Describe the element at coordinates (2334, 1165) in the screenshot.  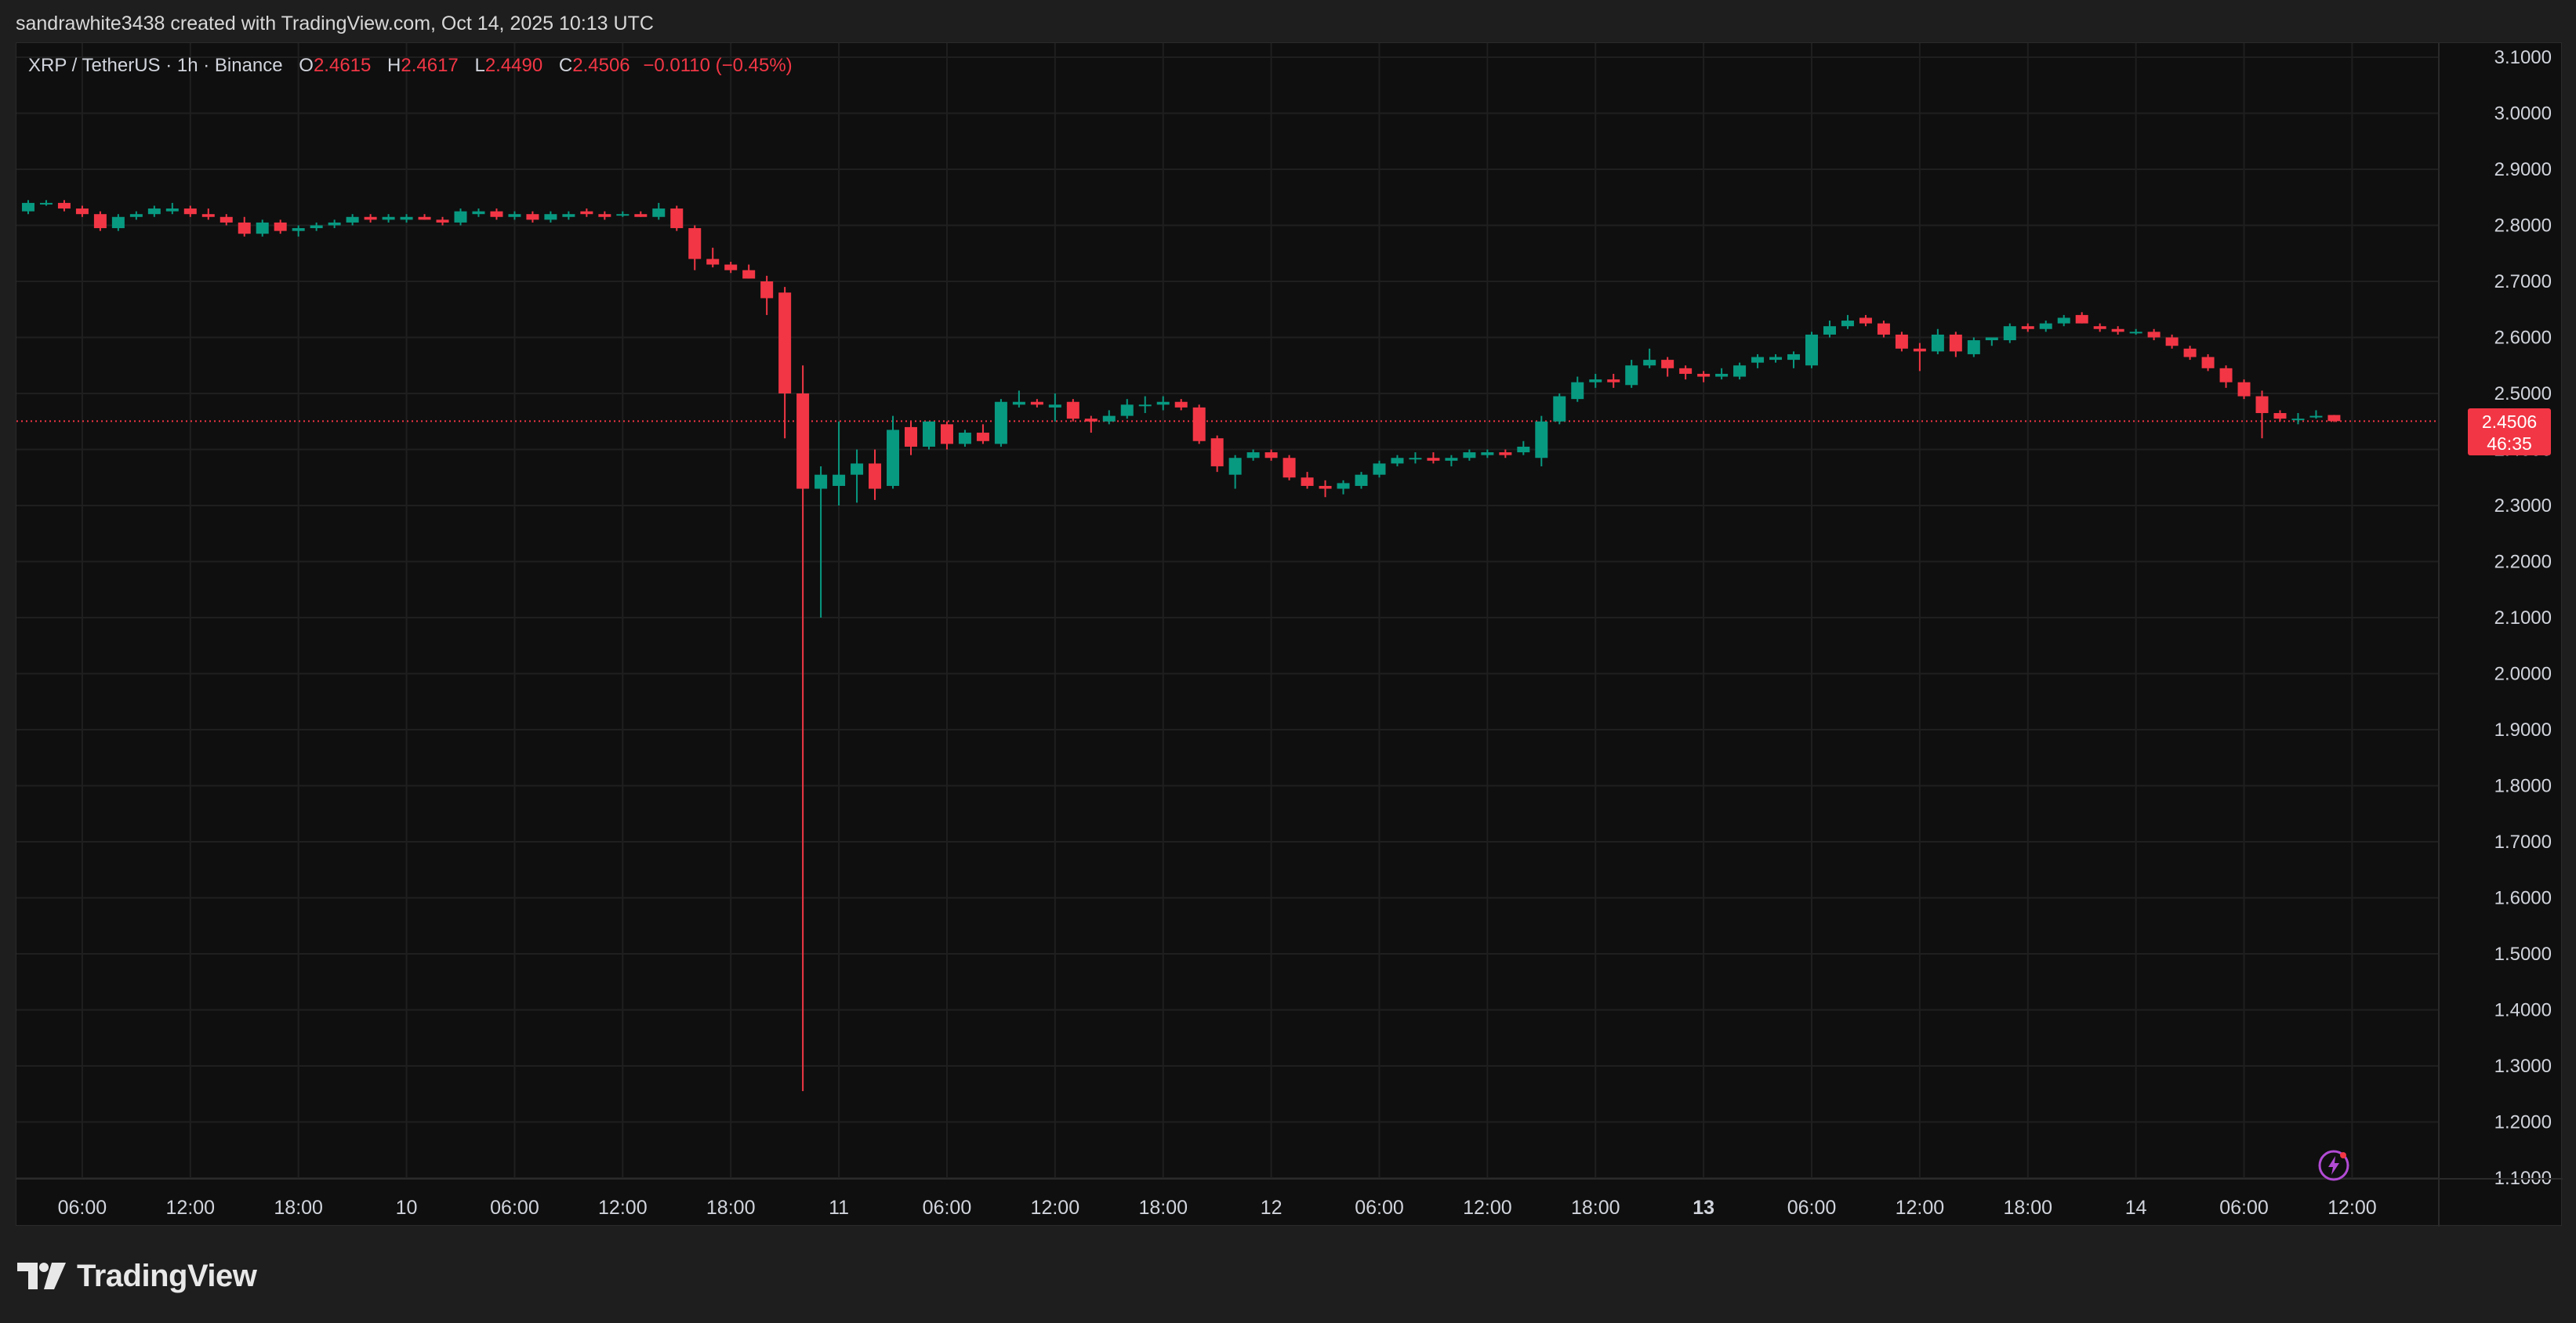
I see `lightning-alert-icon` at that location.